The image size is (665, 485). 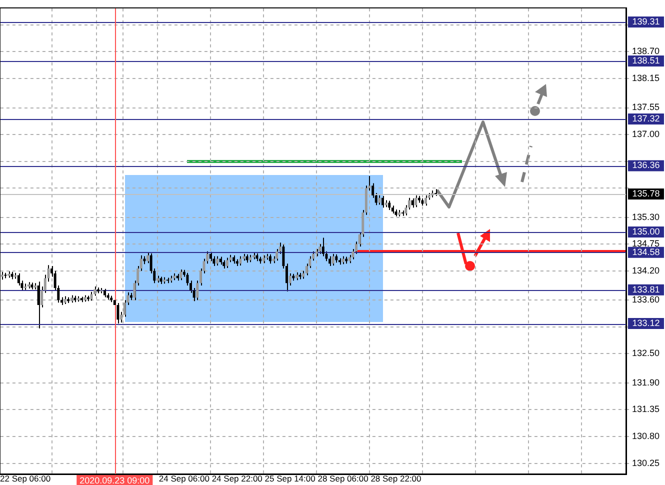 I want to click on y-tick-label: 132.50, so click(x=646, y=353).